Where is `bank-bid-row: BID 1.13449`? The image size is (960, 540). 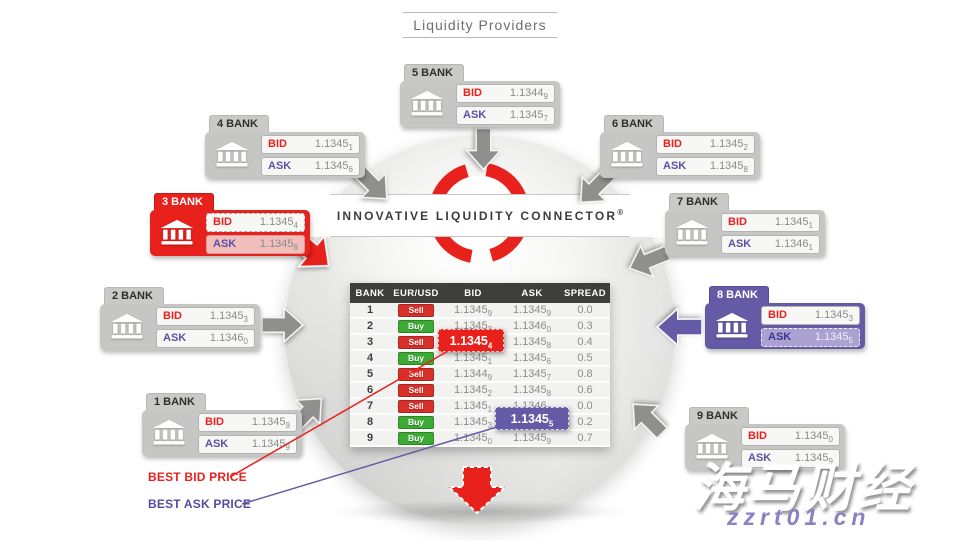 bank-bid-row: BID 1.13449 is located at coordinates (505, 93).